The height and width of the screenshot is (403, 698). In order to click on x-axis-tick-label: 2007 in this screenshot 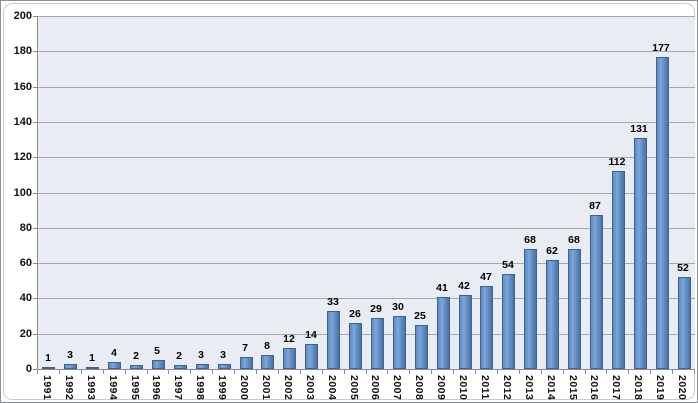, I will do `click(397, 388)`.